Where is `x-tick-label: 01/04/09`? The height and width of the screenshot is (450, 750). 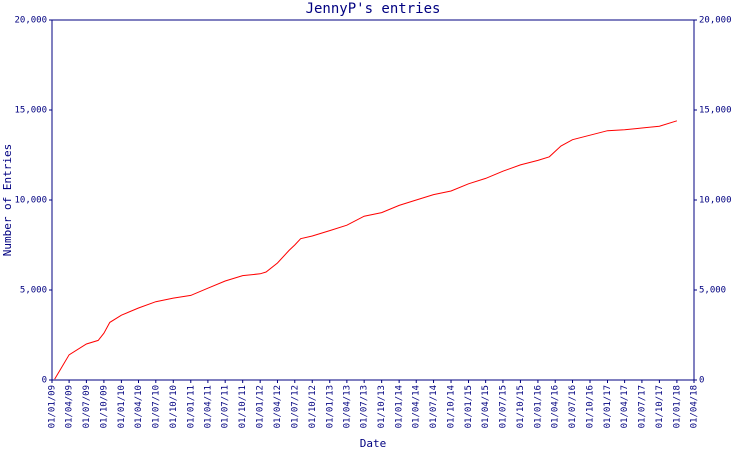
x-tick-label: 01/04/09 is located at coordinates (70, 406).